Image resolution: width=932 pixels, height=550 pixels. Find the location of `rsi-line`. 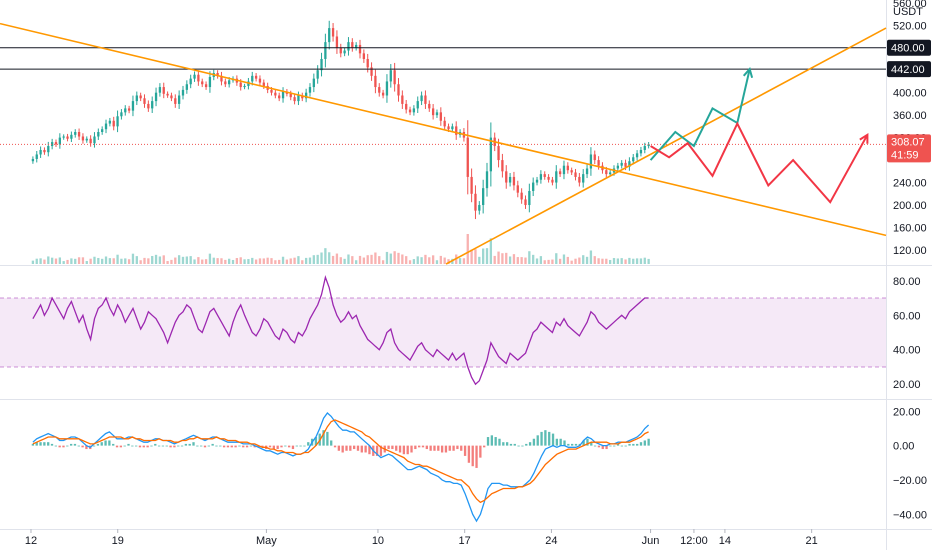

rsi-line is located at coordinates (340, 330).